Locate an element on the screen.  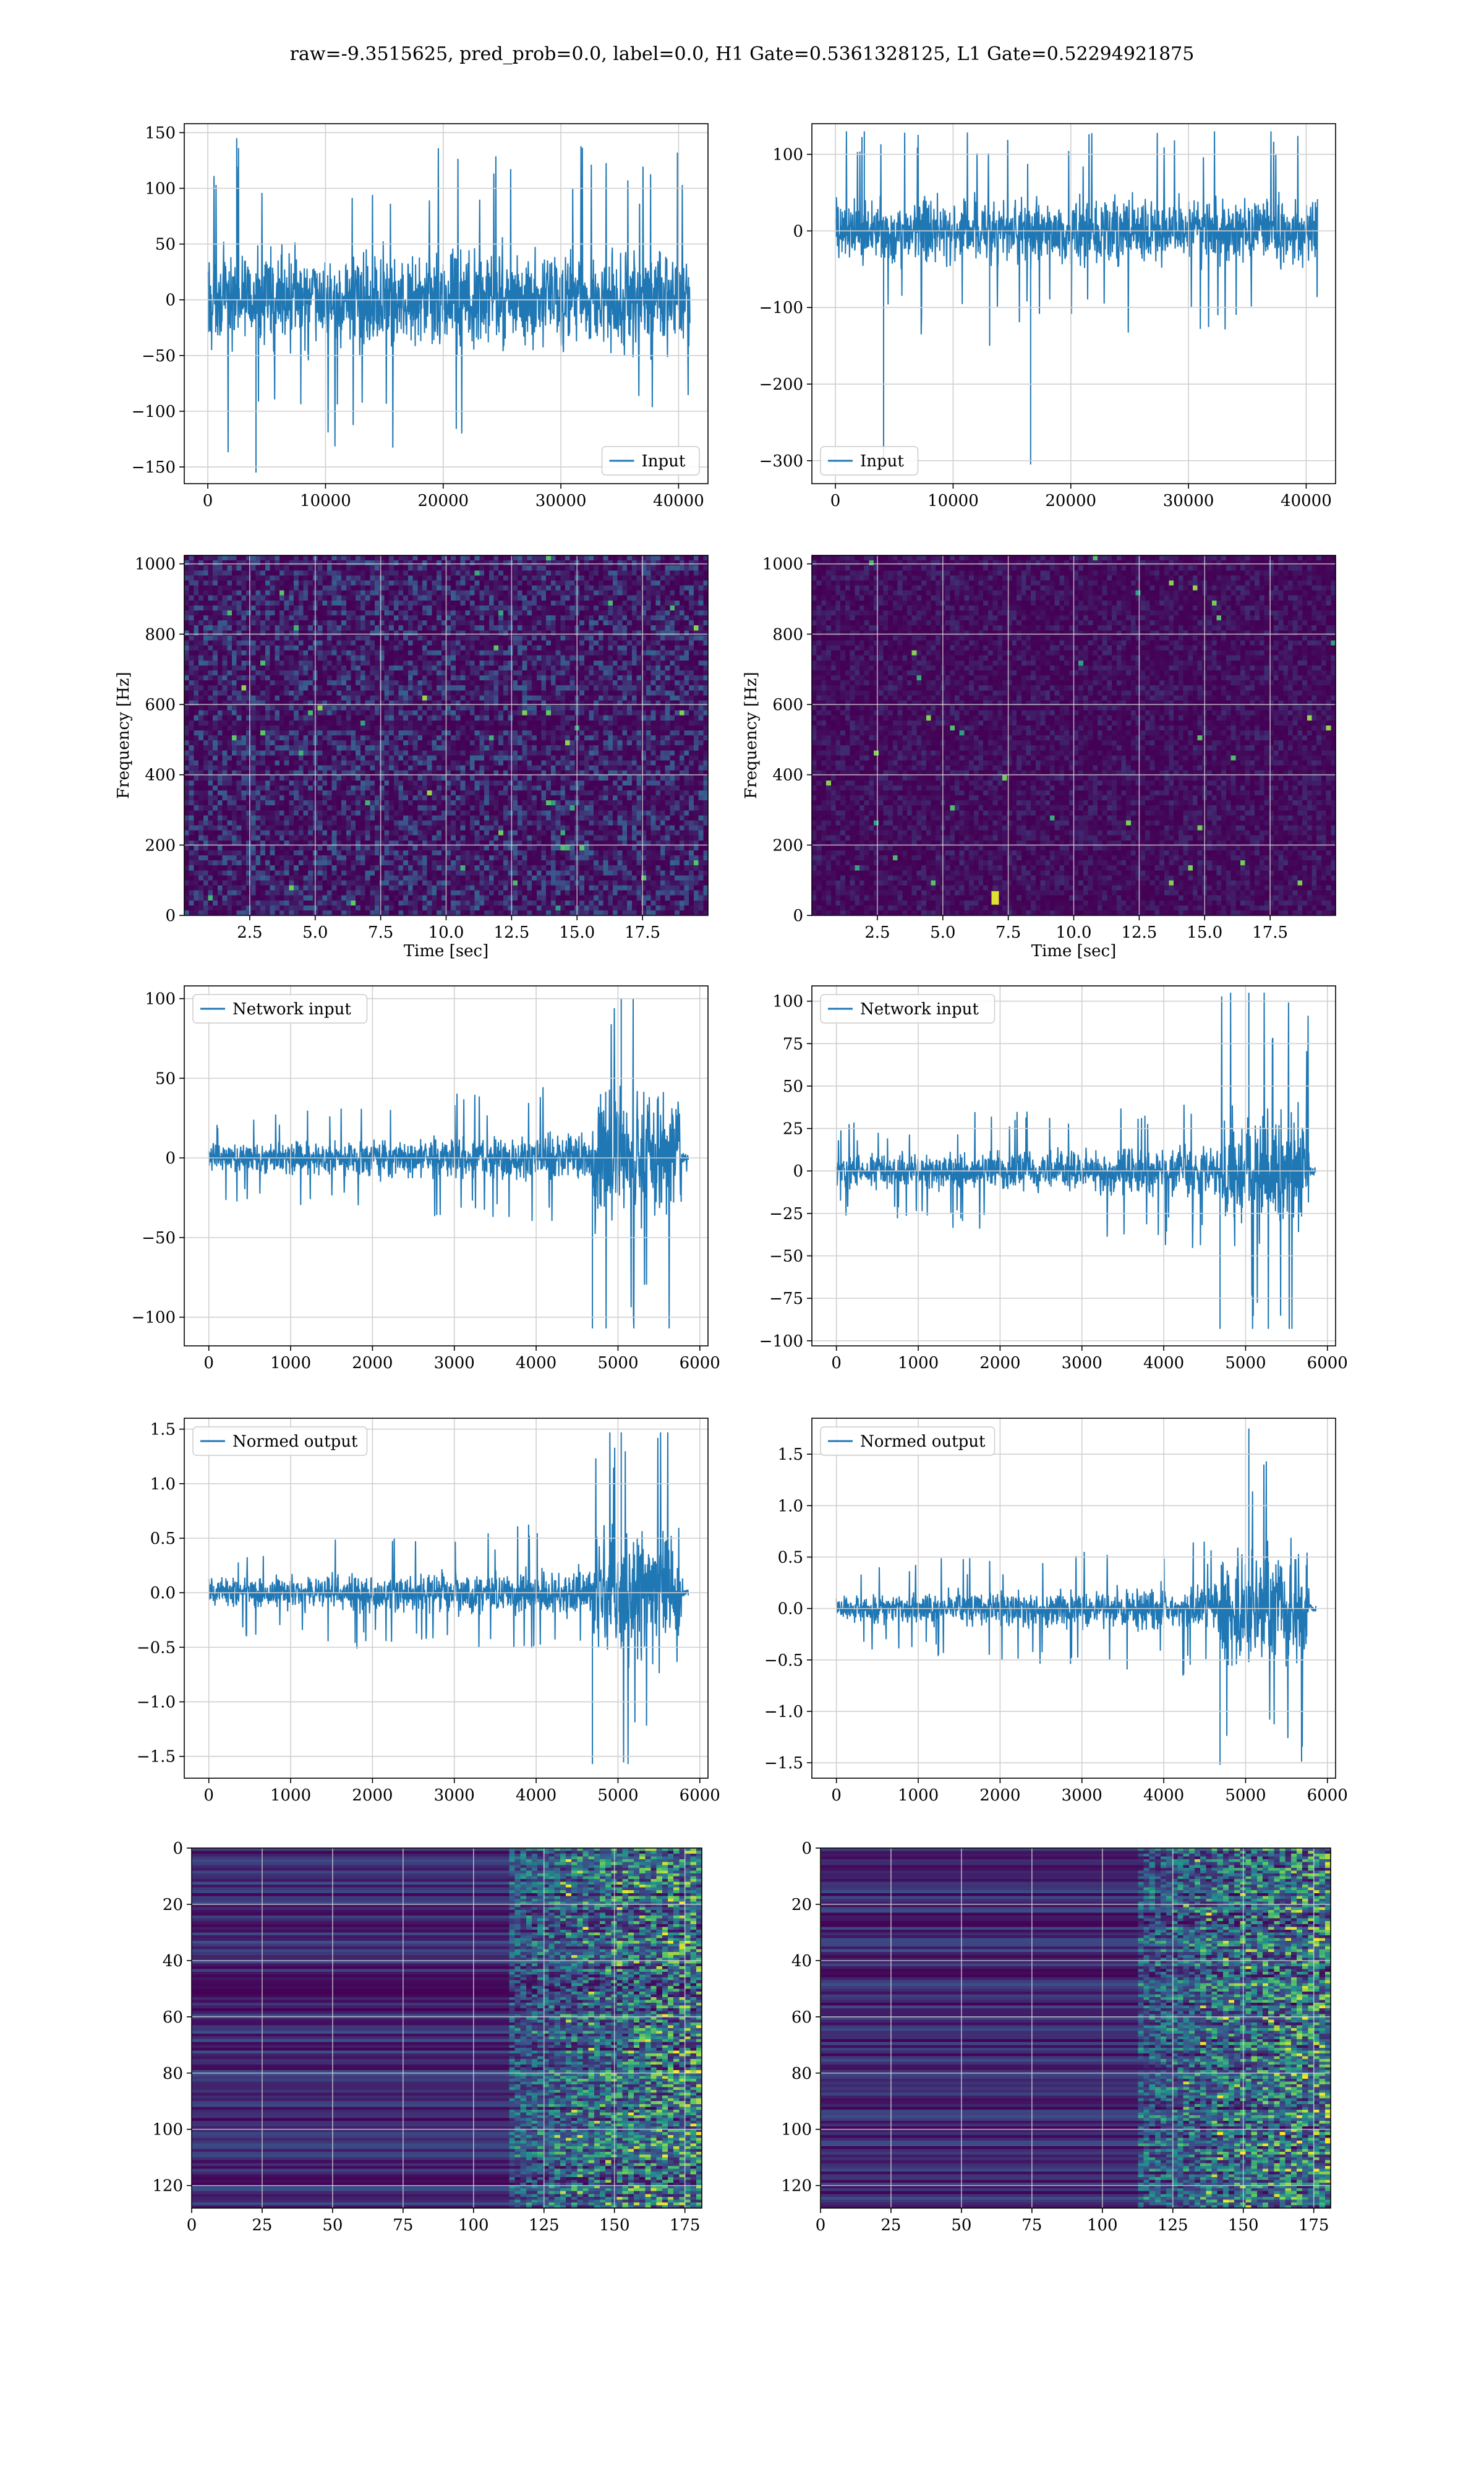
x-tick-label: 125 is located at coordinates (1173, 2225).